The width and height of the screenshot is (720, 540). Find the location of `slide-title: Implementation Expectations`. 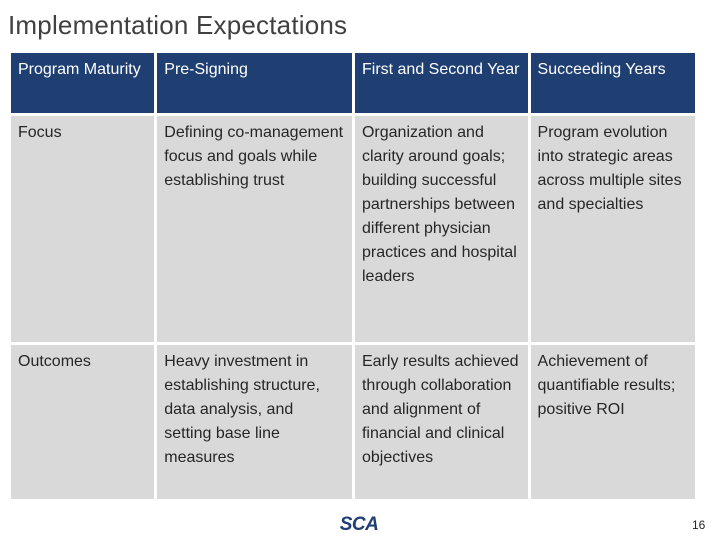

slide-title: Implementation Expectations is located at coordinates (178, 25).